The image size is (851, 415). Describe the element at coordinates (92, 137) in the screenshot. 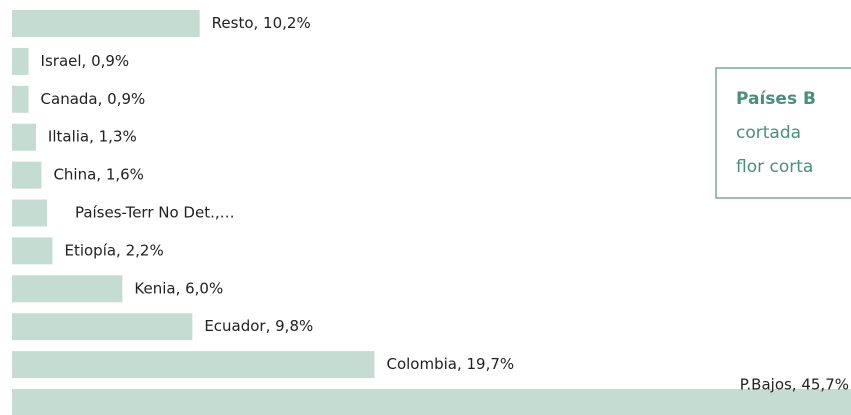

I see `data-label: Iltalia, 1,3%` at that location.